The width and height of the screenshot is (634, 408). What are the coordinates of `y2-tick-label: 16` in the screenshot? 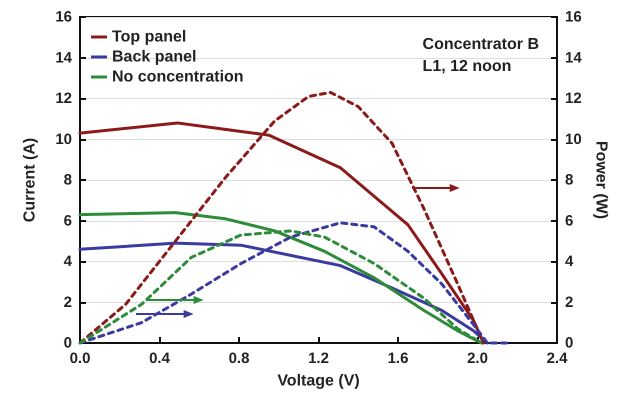 It's located at (573, 17).